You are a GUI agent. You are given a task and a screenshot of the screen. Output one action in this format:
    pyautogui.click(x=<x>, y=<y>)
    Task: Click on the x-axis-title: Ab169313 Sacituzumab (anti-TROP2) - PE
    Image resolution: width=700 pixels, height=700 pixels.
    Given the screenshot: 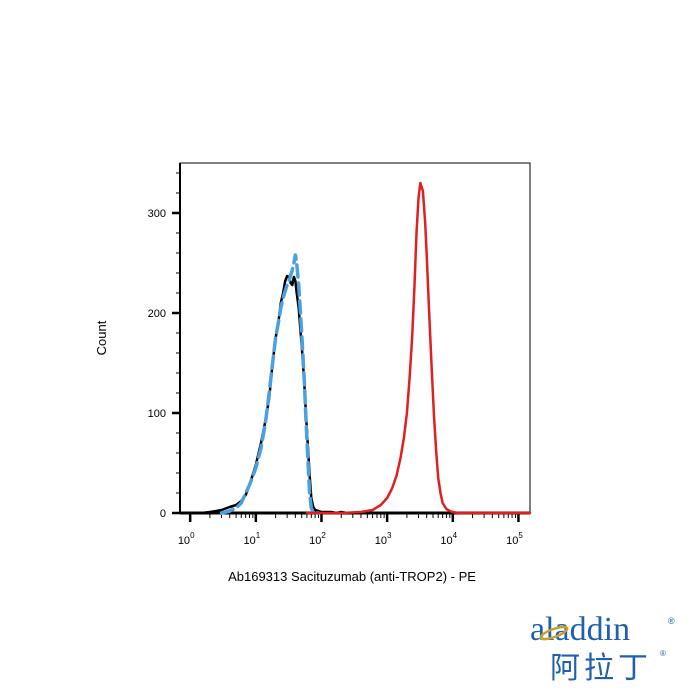 What is the action you would take?
    pyautogui.click(x=352, y=576)
    